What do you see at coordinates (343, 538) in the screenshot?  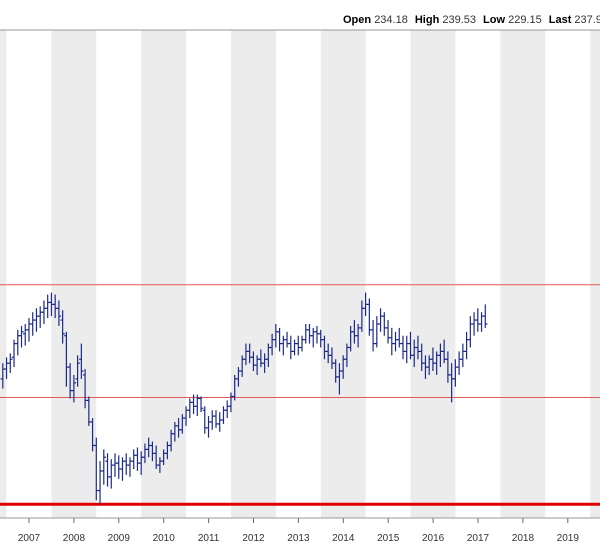 I see `x-tick-label: 2014` at bounding box center [343, 538].